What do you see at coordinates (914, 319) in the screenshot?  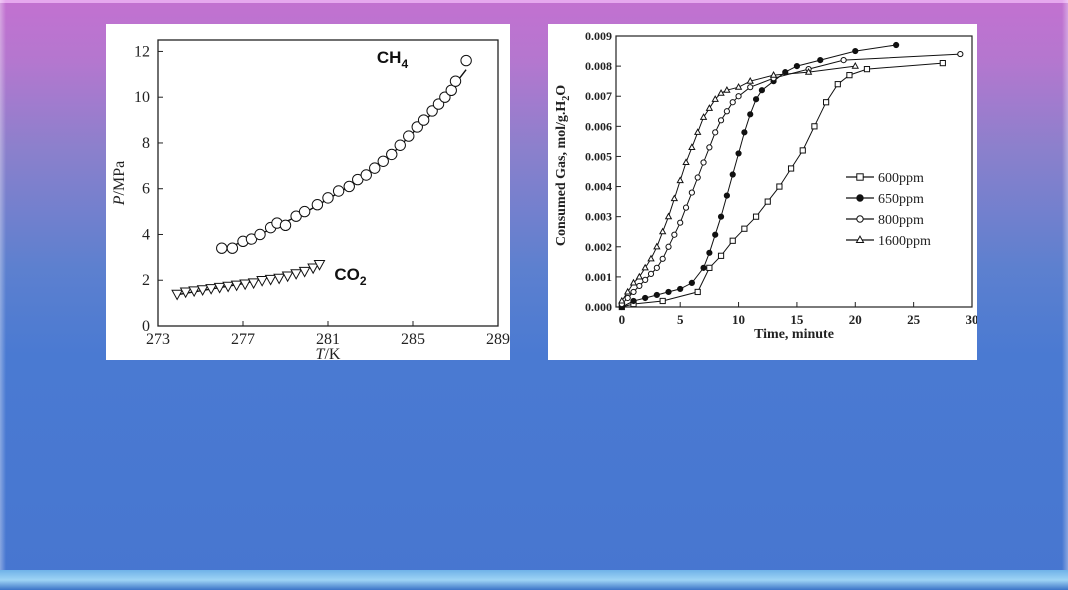 I see `x-tick-label: 25` at bounding box center [914, 319].